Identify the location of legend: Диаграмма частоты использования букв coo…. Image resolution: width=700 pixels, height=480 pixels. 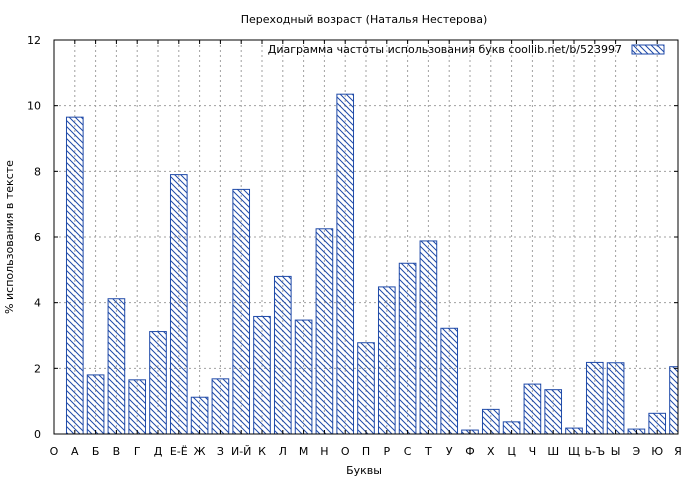
(466, 49).